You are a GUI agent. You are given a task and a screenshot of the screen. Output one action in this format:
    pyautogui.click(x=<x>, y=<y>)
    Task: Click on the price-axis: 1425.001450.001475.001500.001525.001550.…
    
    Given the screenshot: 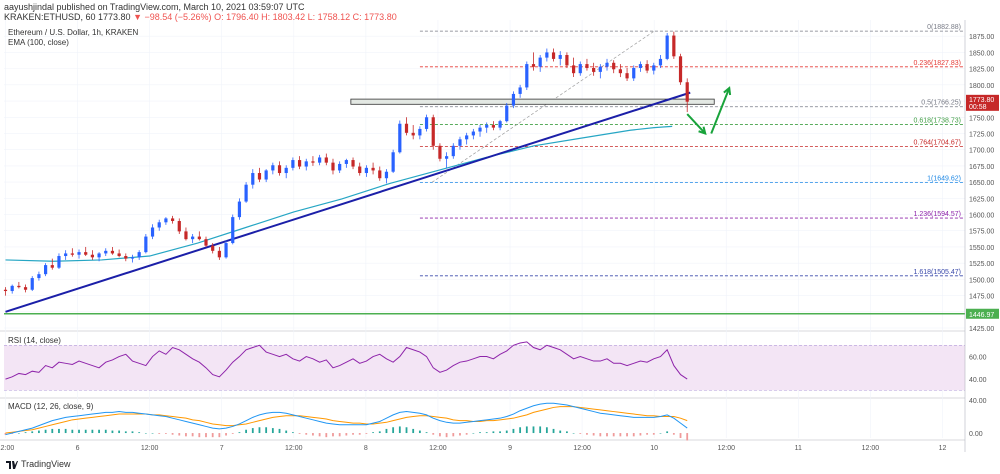 What is the action you would take?
    pyautogui.click(x=982, y=226)
    